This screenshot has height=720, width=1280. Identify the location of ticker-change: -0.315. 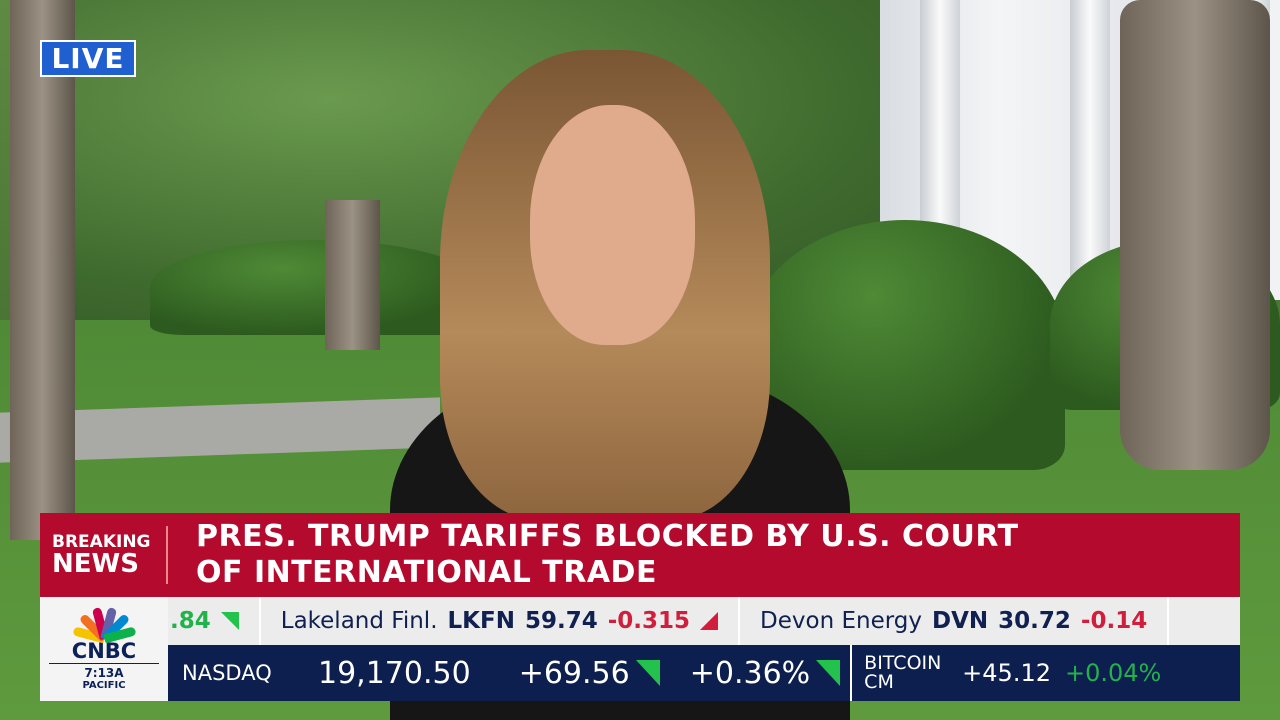
(649, 621).